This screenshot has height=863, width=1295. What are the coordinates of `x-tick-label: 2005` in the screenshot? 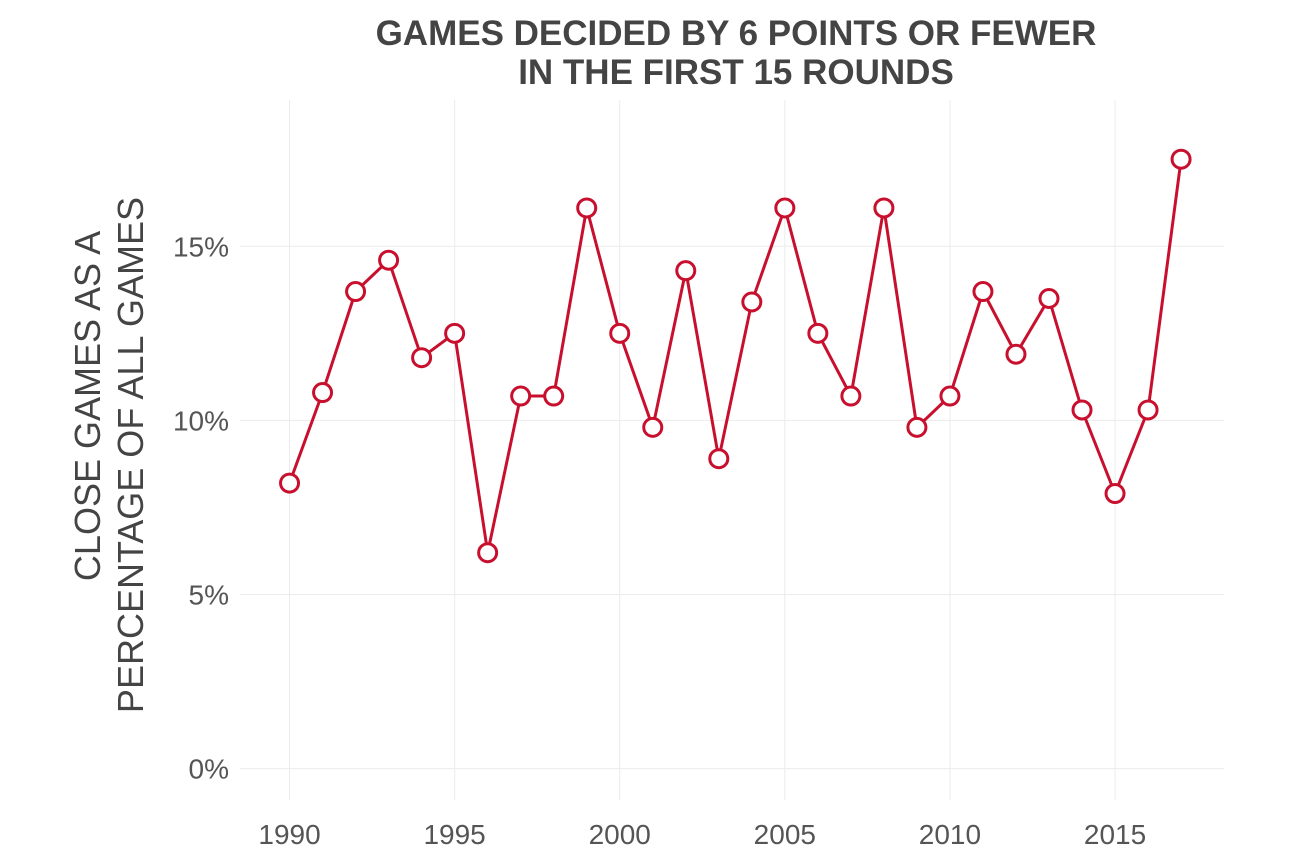 It's located at (785, 834).